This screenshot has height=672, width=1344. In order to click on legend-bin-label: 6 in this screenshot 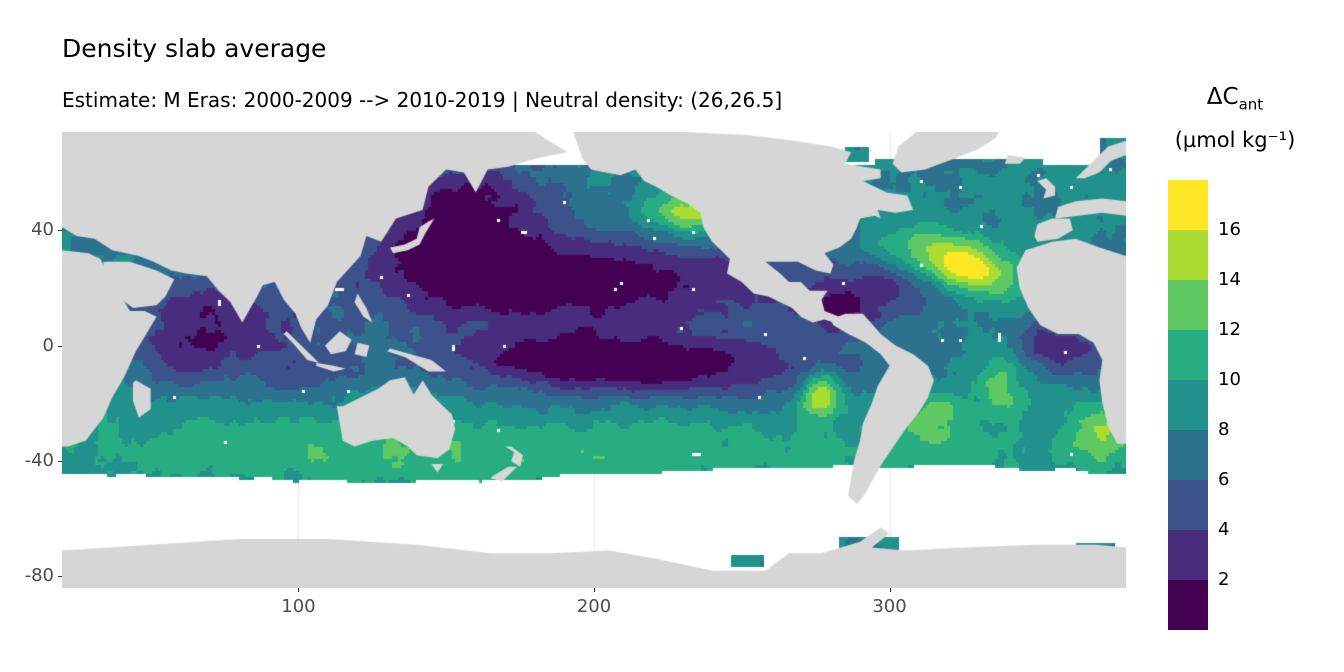, I will do `click(1224, 479)`.